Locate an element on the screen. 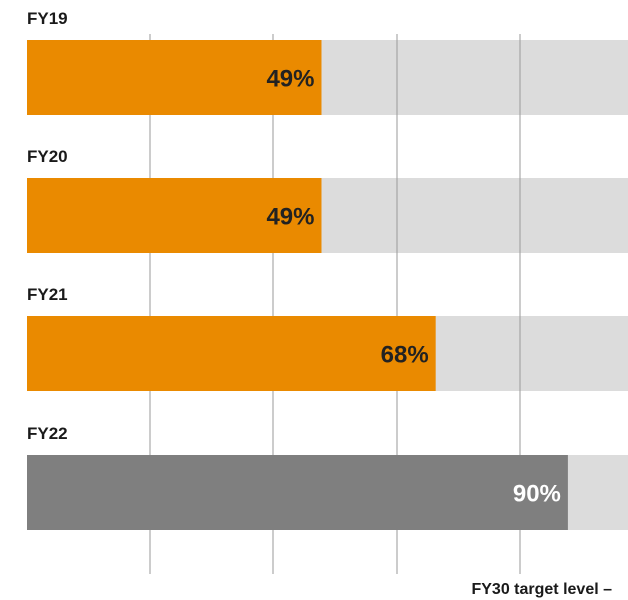 The width and height of the screenshot is (628, 600). category-label-fy19: FY19 is located at coordinates (47, 18).